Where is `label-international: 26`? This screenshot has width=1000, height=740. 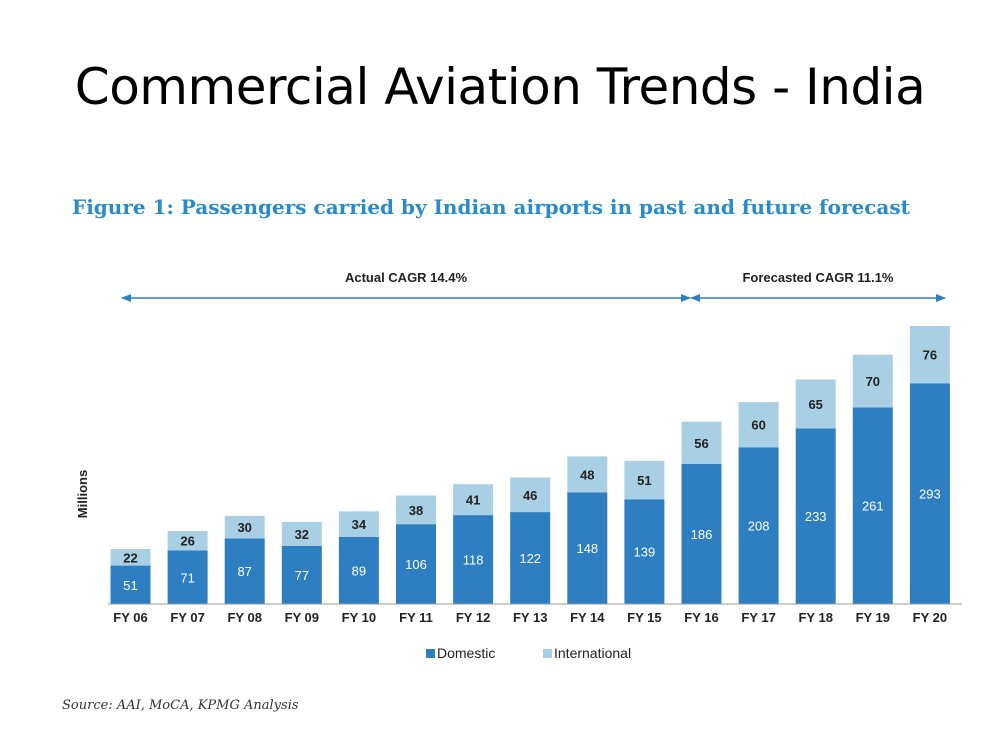 label-international: 26 is located at coordinates (187, 541).